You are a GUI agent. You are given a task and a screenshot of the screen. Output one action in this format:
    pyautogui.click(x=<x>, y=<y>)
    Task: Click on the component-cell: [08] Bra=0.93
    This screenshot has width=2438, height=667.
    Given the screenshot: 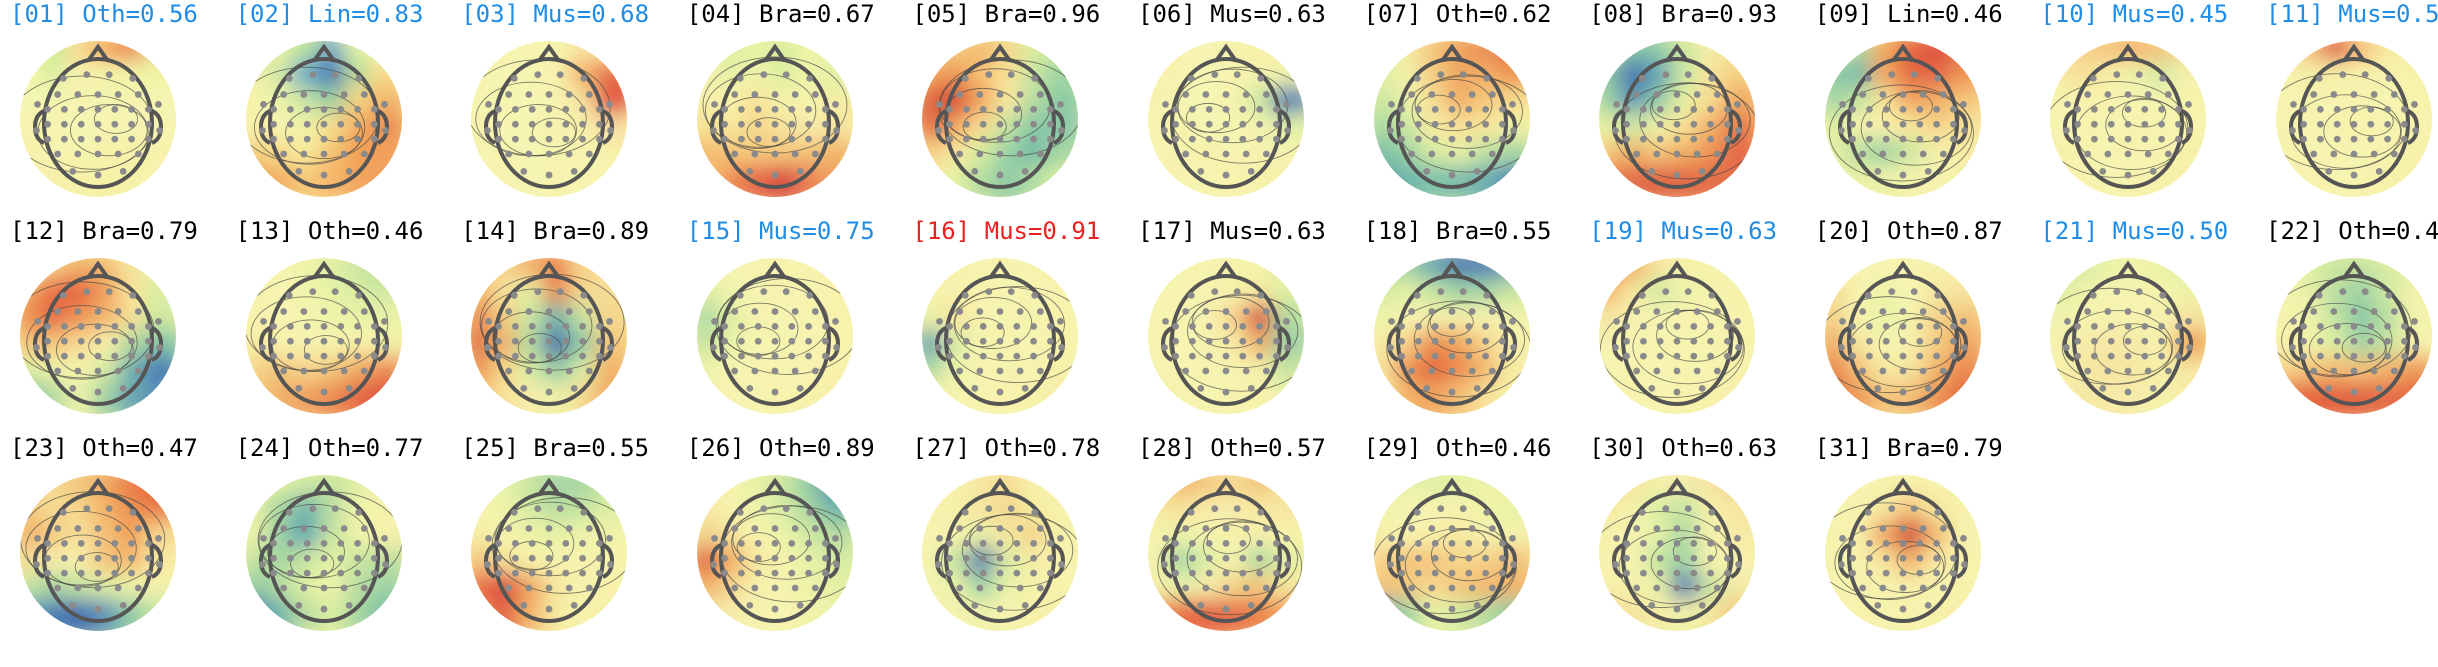 What is the action you would take?
    pyautogui.click(x=1699, y=107)
    